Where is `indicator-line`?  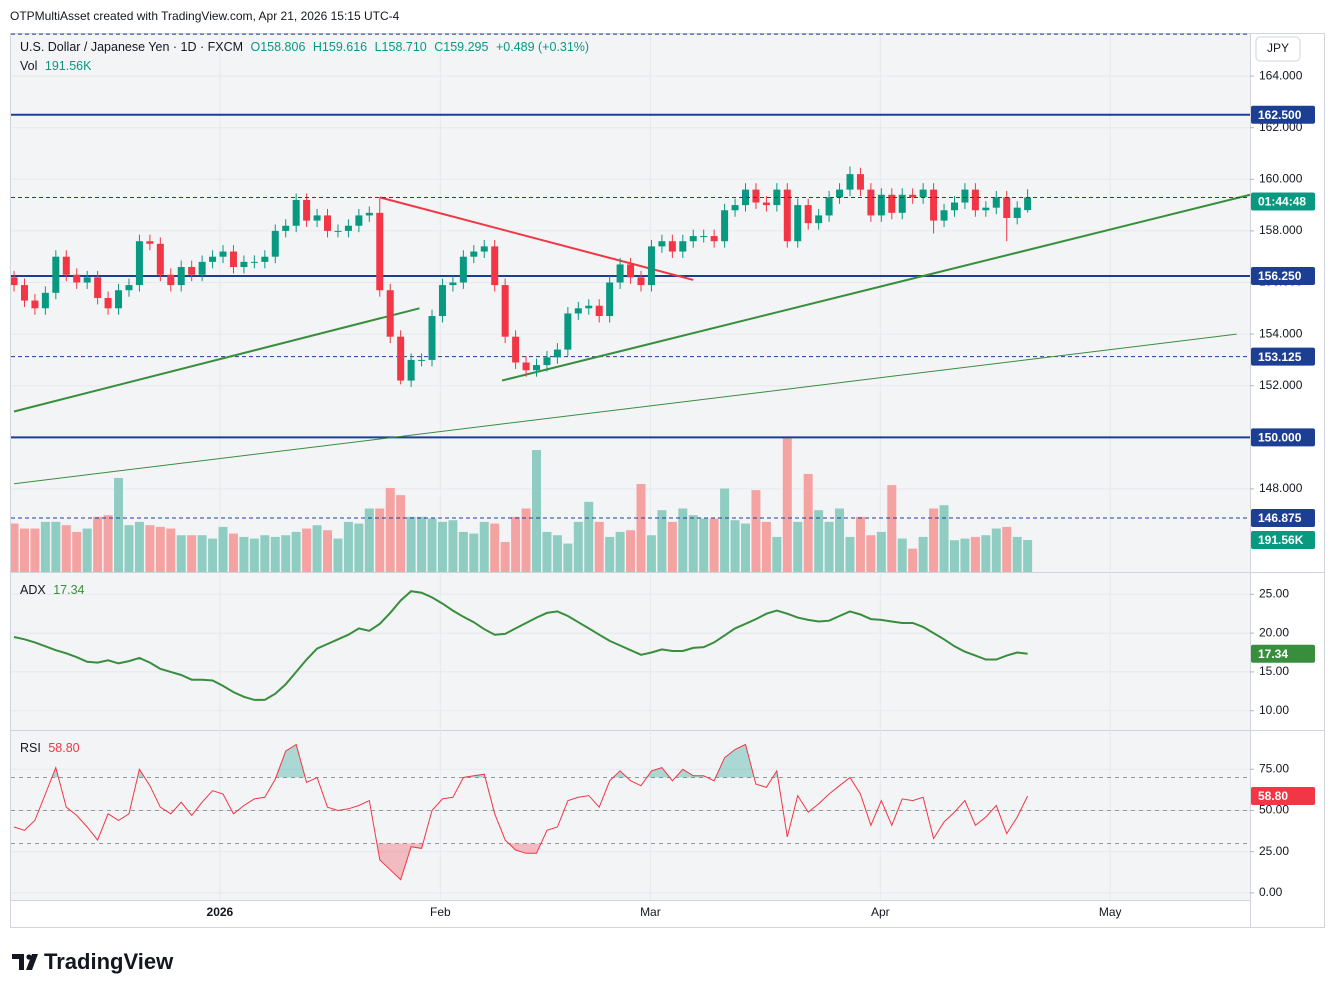 indicator-line is located at coordinates (521, 812).